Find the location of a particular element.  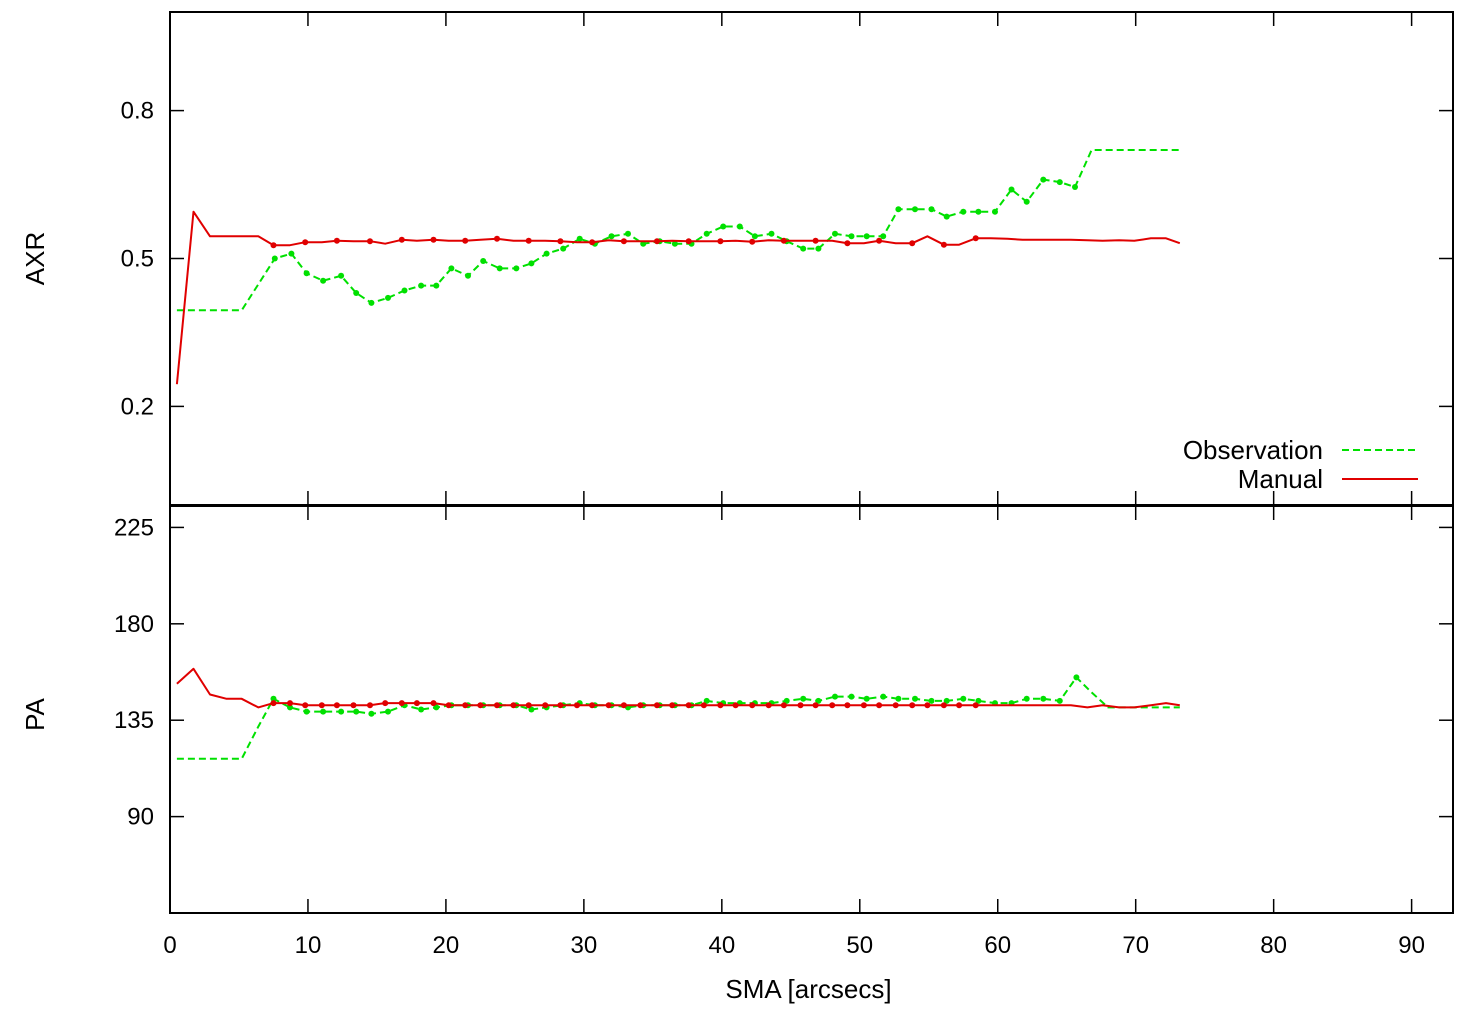

axr-series-manual is located at coordinates (678, 297).